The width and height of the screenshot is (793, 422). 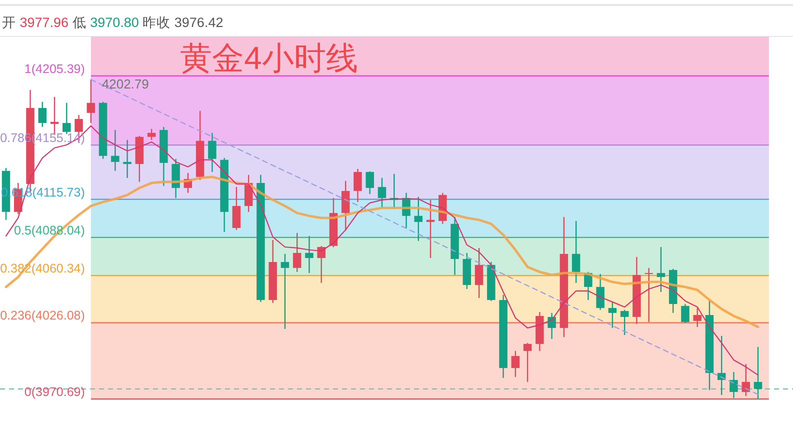 I want to click on ref-line-label: 1(4205.39), so click(x=54, y=69).